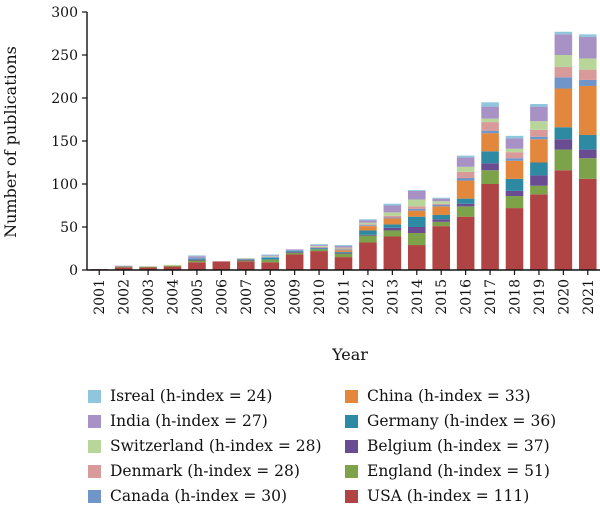 This screenshot has width=600, height=512. What do you see at coordinates (514, 143) in the screenshot?
I see `bar-segment-2018-s8` at bounding box center [514, 143].